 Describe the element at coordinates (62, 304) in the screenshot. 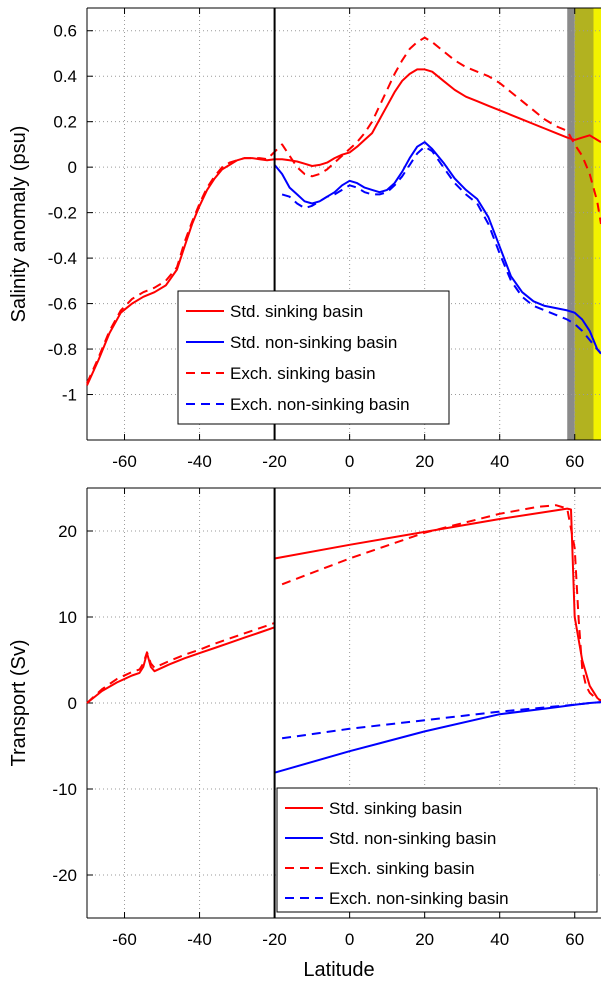

I see `y-tick-label: -0.6` at that location.